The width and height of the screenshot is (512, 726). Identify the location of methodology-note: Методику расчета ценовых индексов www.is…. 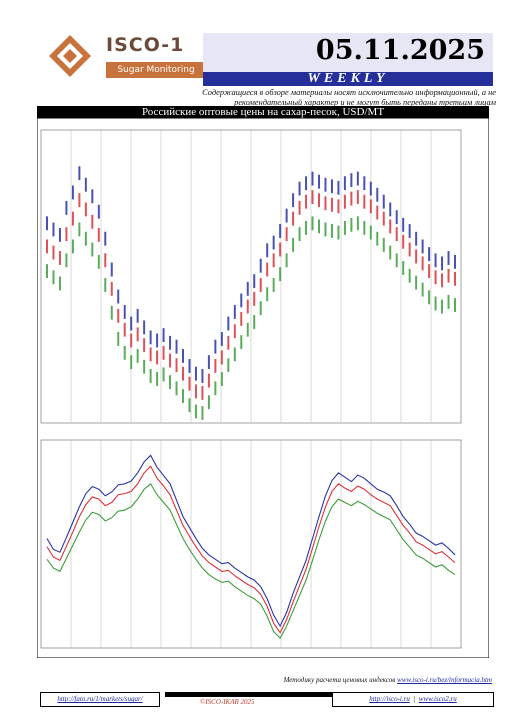
(266, 680).